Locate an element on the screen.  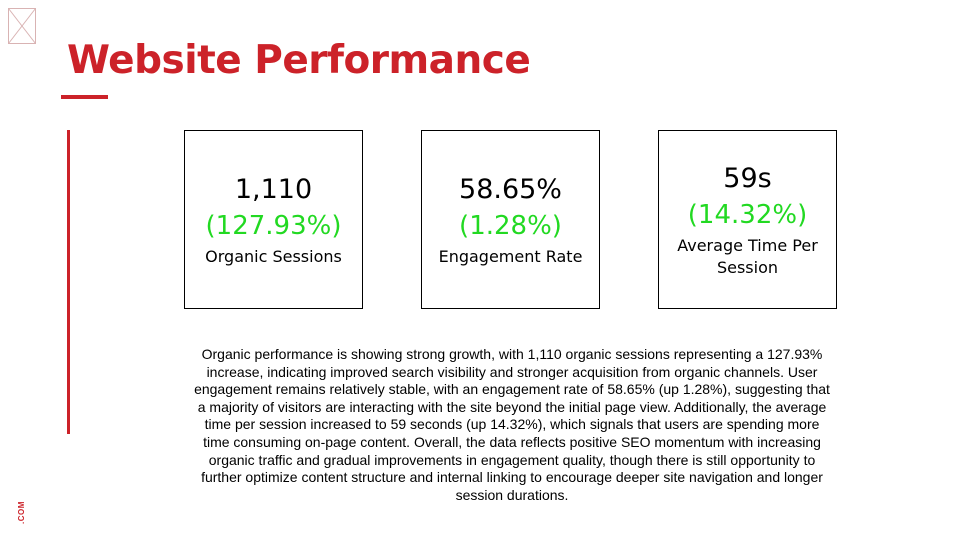
logo-placeholder-icon is located at coordinates (22, 26).